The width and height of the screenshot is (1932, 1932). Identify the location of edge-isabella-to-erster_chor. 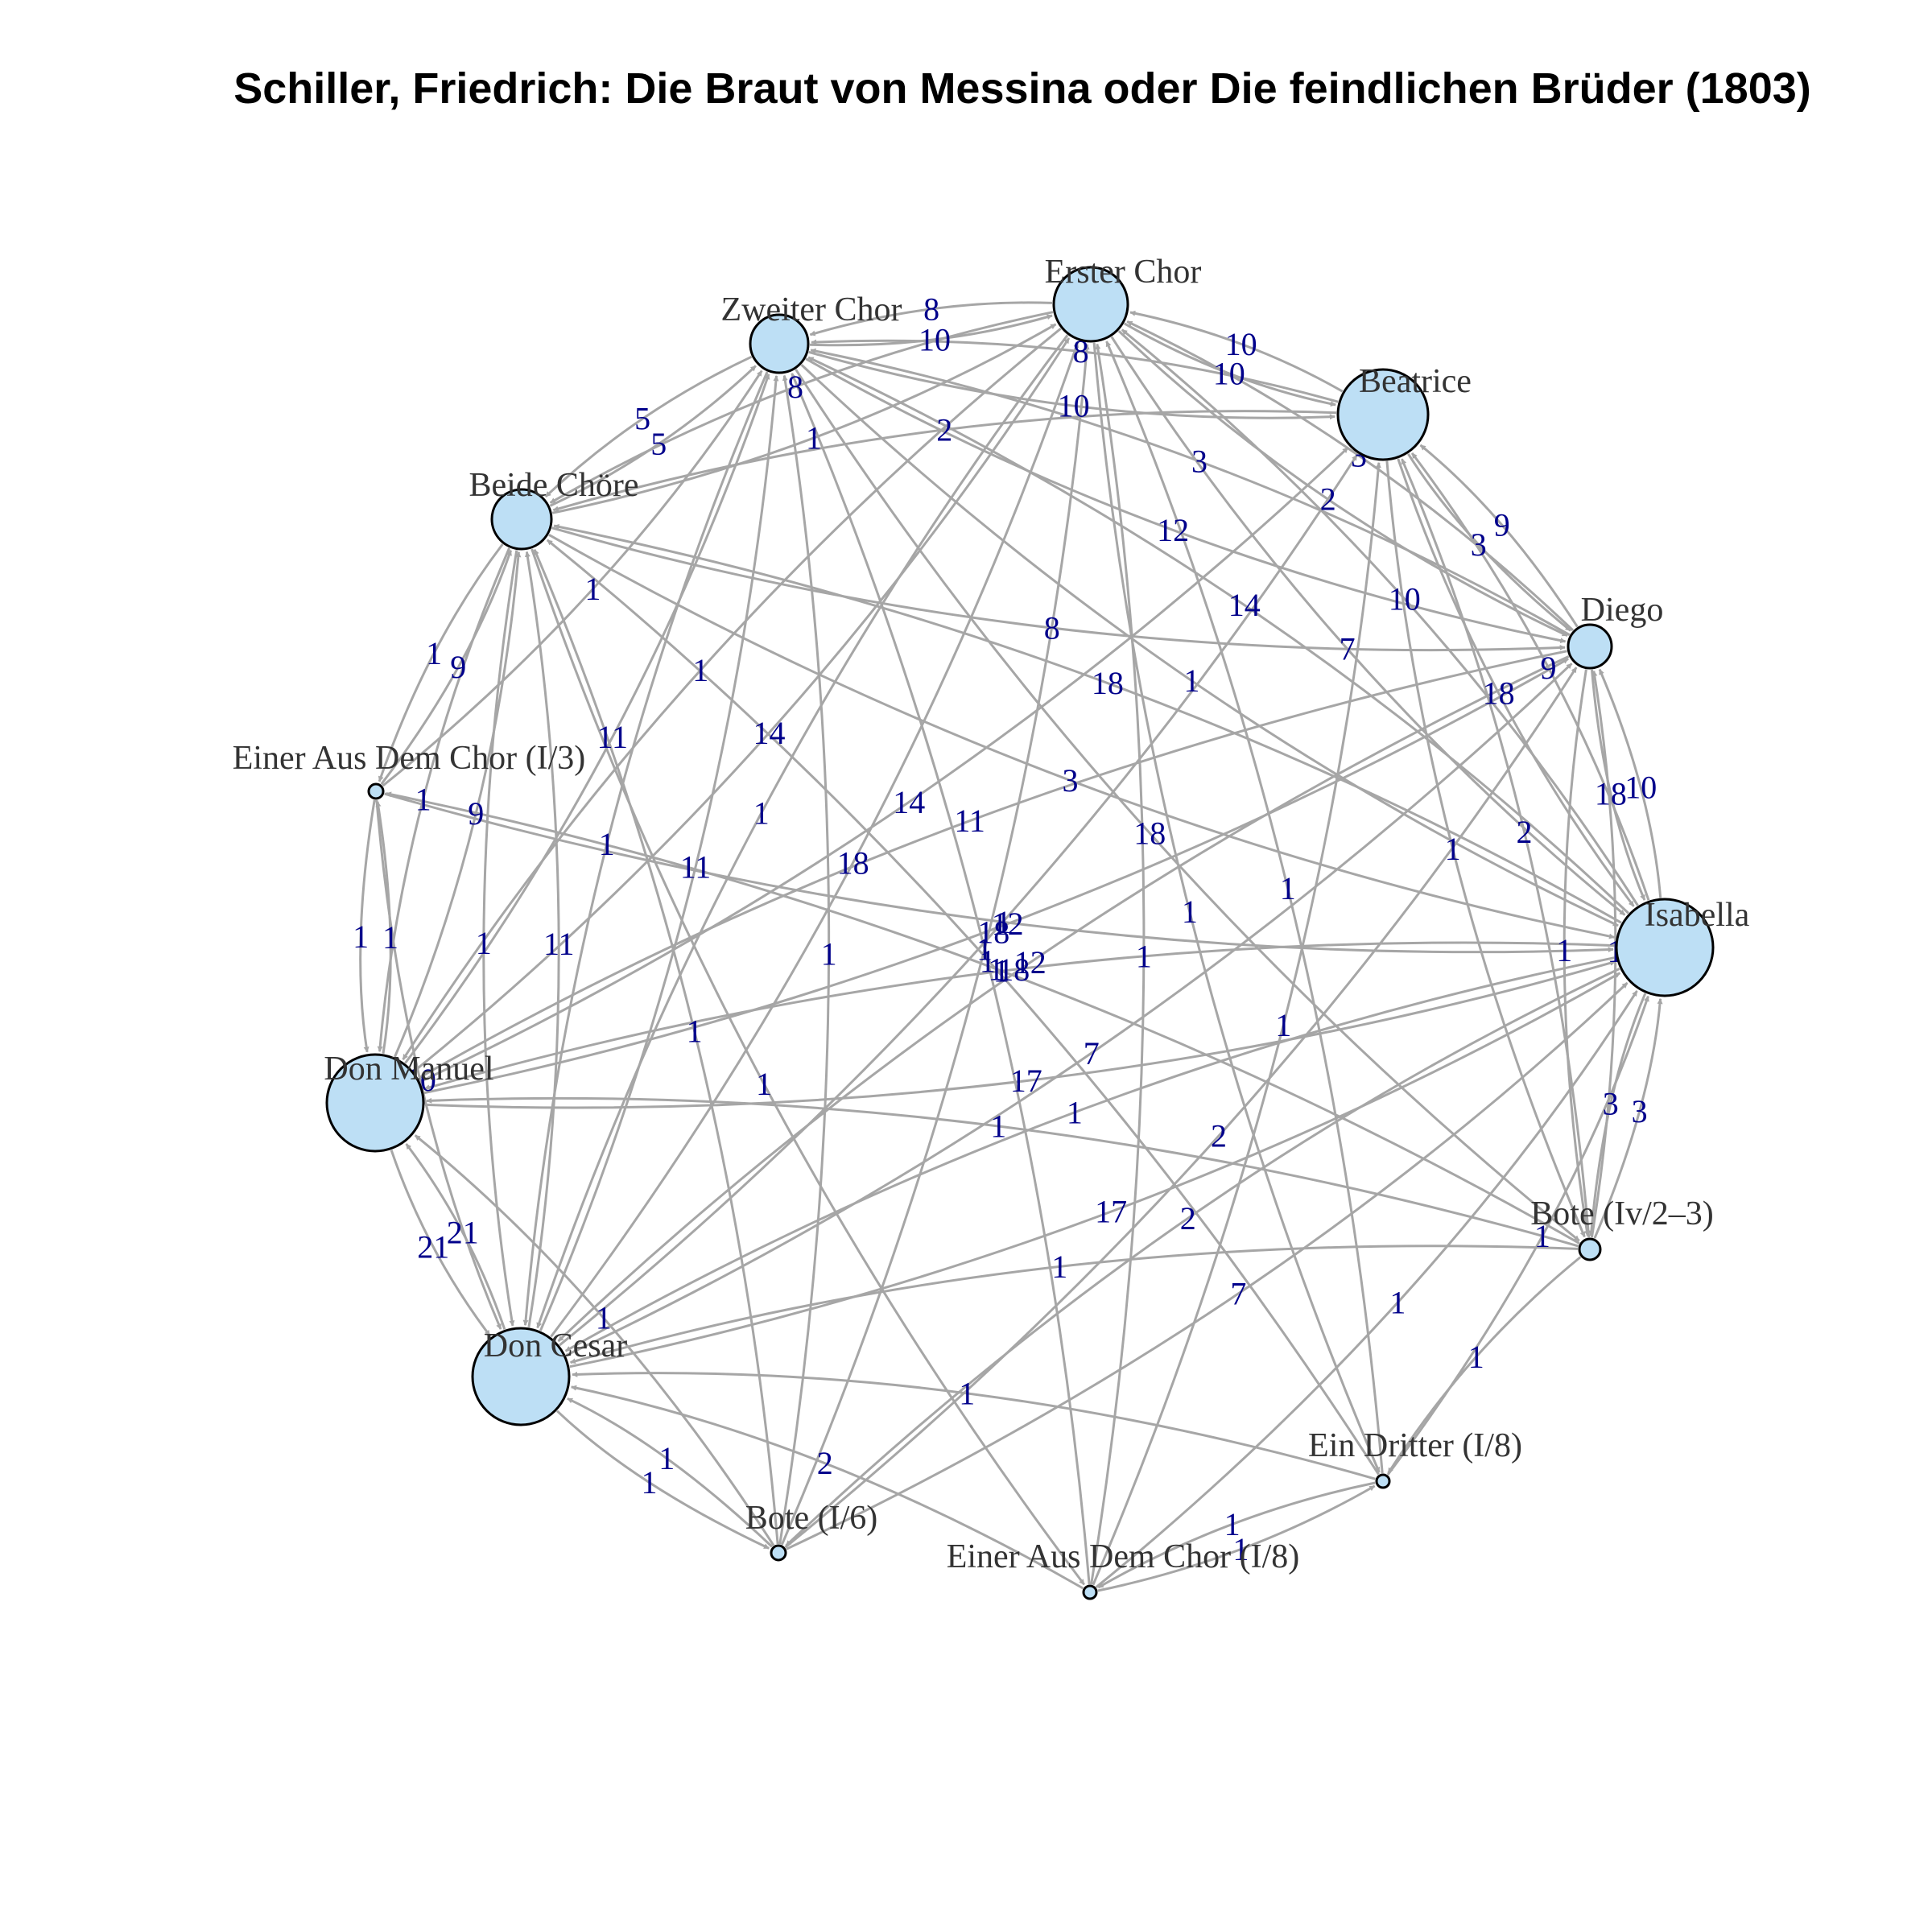
(1380, 617).